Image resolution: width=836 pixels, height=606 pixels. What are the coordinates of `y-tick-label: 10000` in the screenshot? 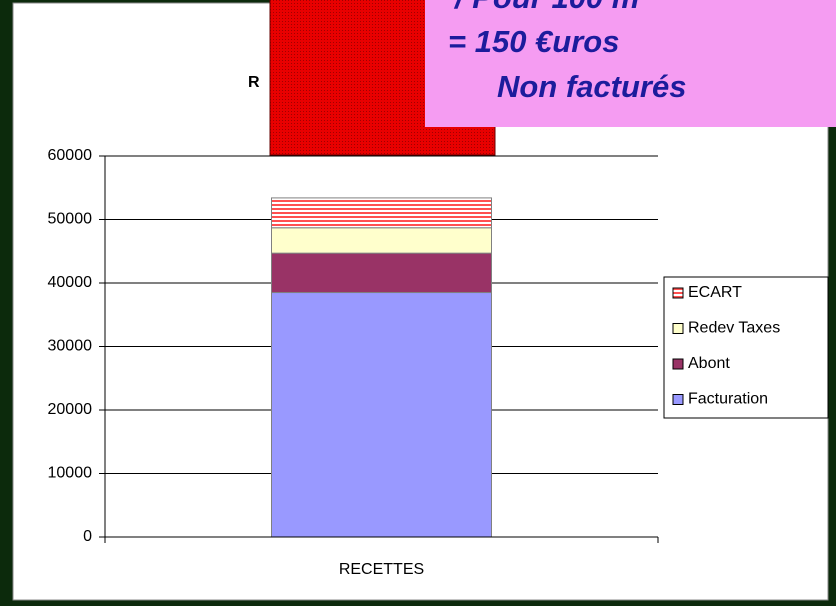 It's located at (70, 473).